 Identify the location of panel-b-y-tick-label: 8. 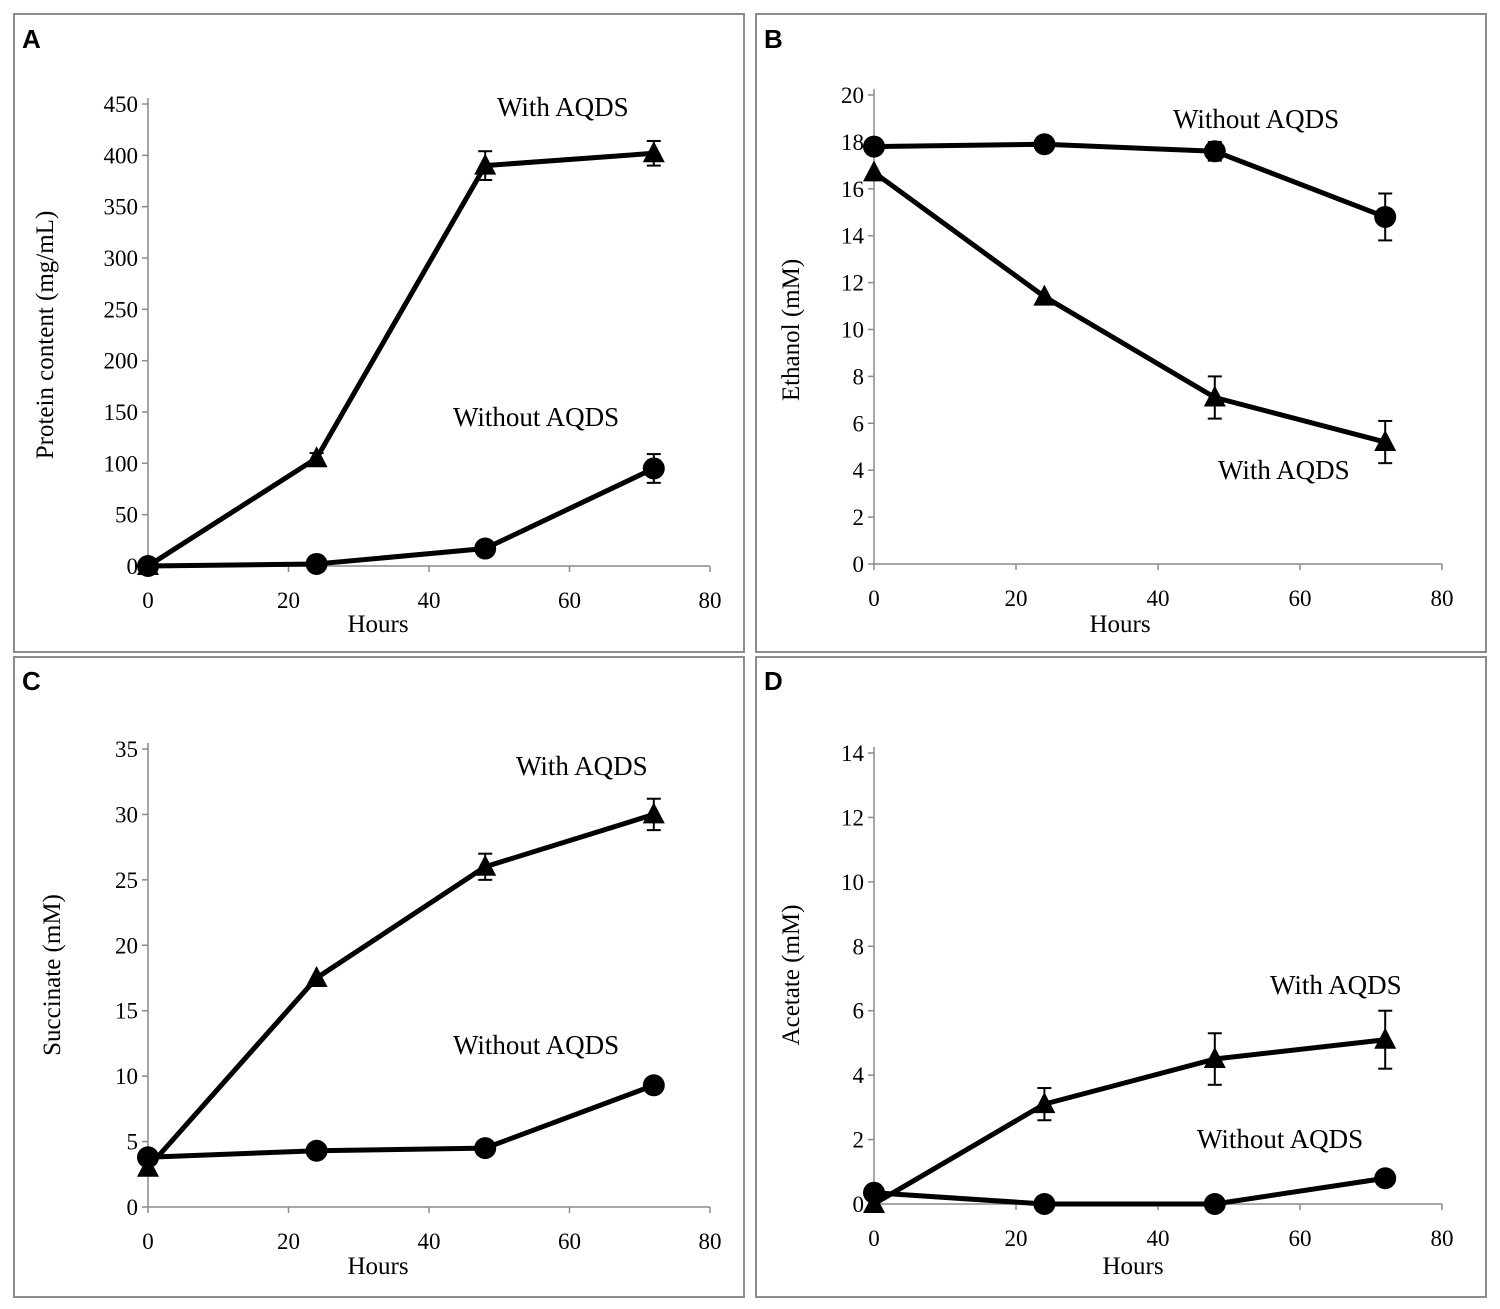
(859, 376).